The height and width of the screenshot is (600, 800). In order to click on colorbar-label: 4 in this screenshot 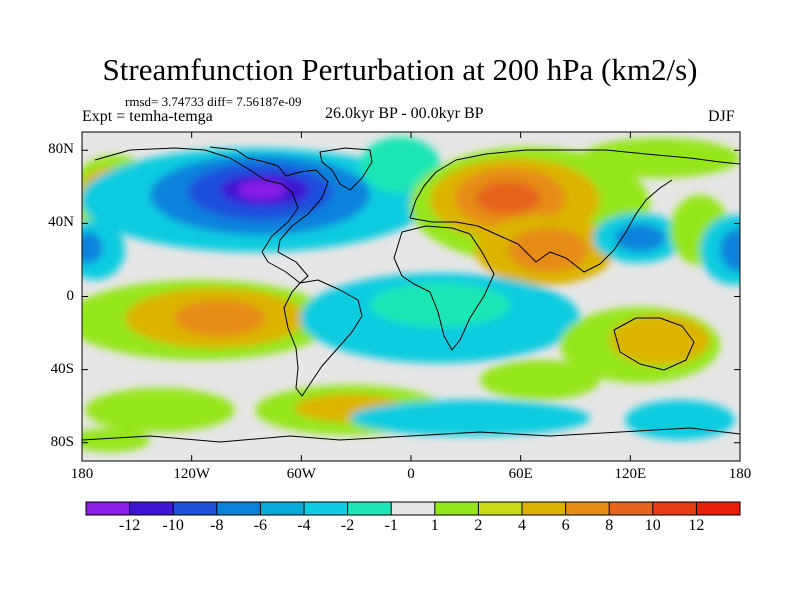, I will do `click(522, 525)`.